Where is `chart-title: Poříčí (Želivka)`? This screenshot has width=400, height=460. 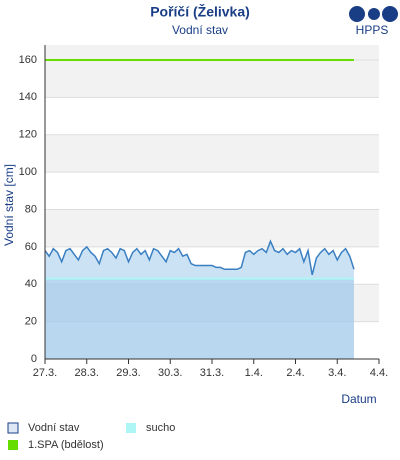 chart-title: Poříčí (Želivka) is located at coordinates (200, 11).